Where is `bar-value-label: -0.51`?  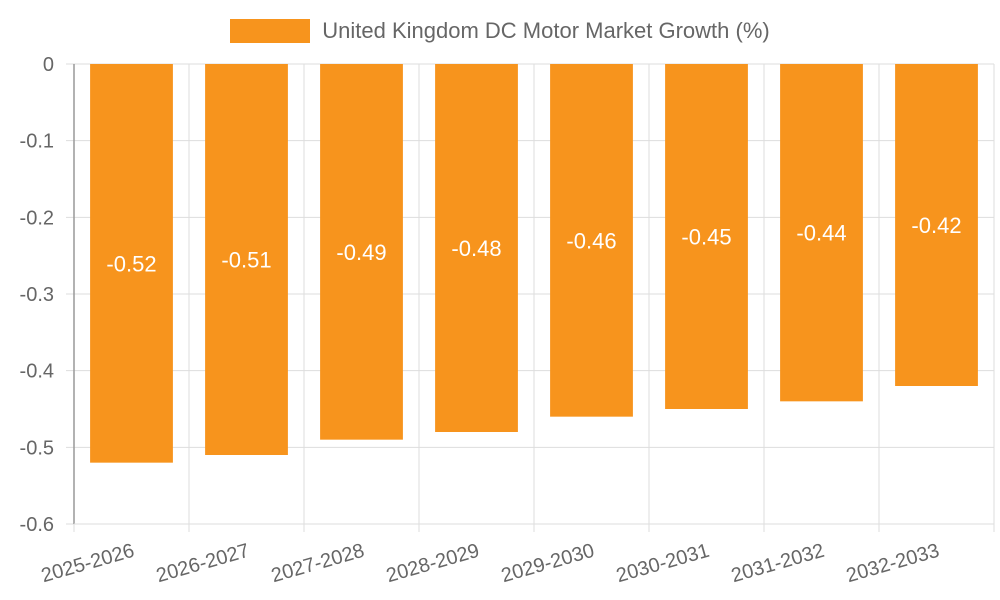
bar-value-label: -0.51 is located at coordinates (246, 260).